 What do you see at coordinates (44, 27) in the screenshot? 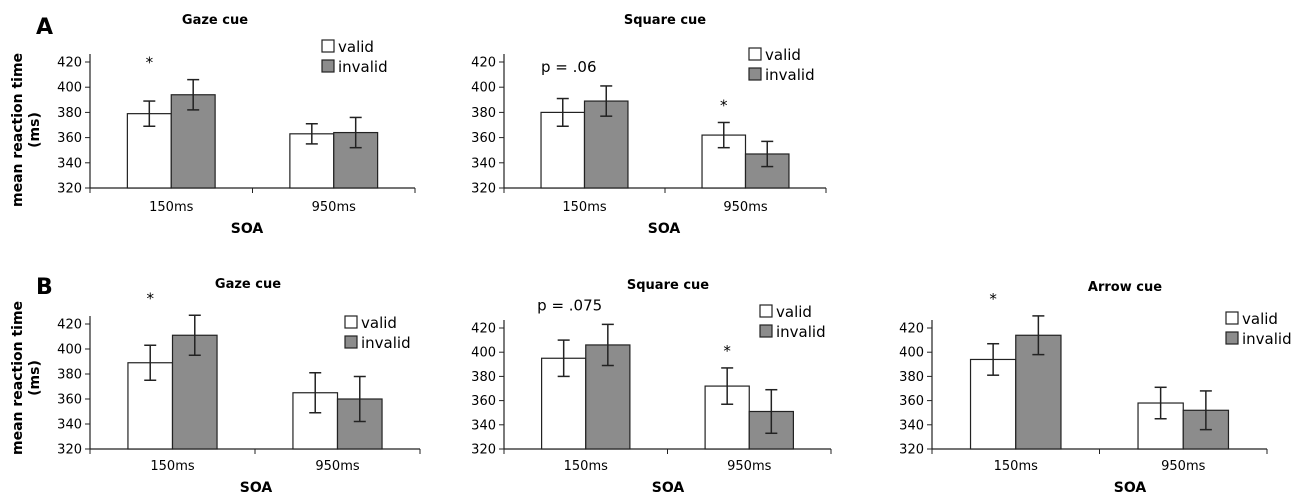
I see `panel-label-a: A` at bounding box center [44, 27].